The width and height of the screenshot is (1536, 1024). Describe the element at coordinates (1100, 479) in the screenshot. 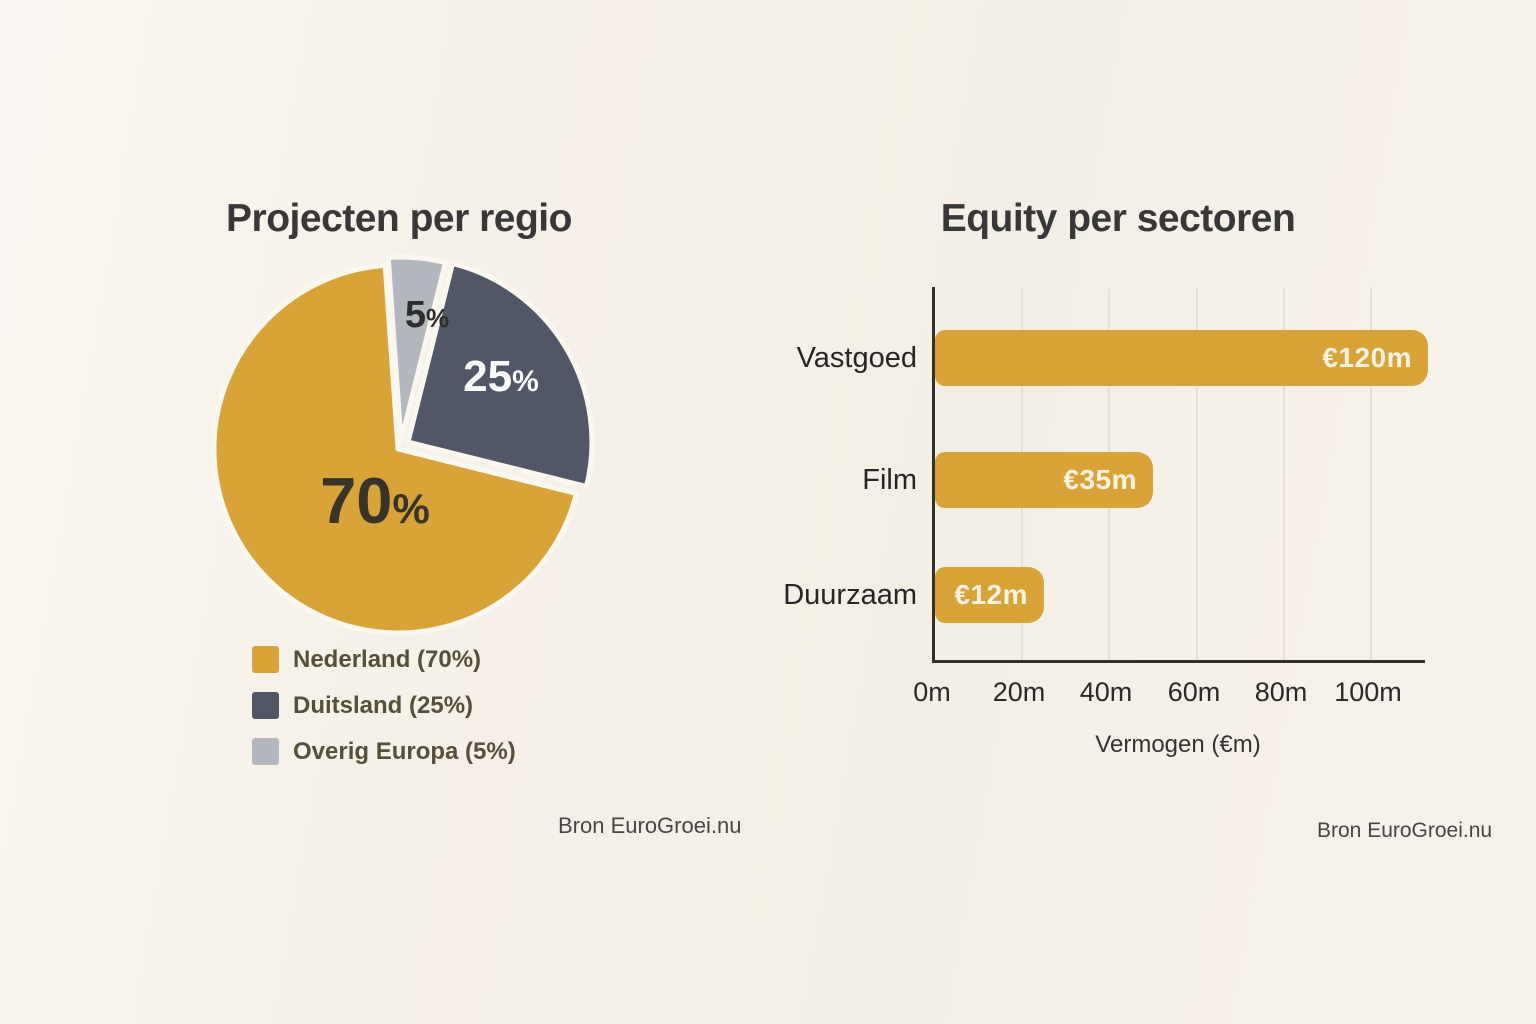

I see `bar-value-label: €35m` at that location.